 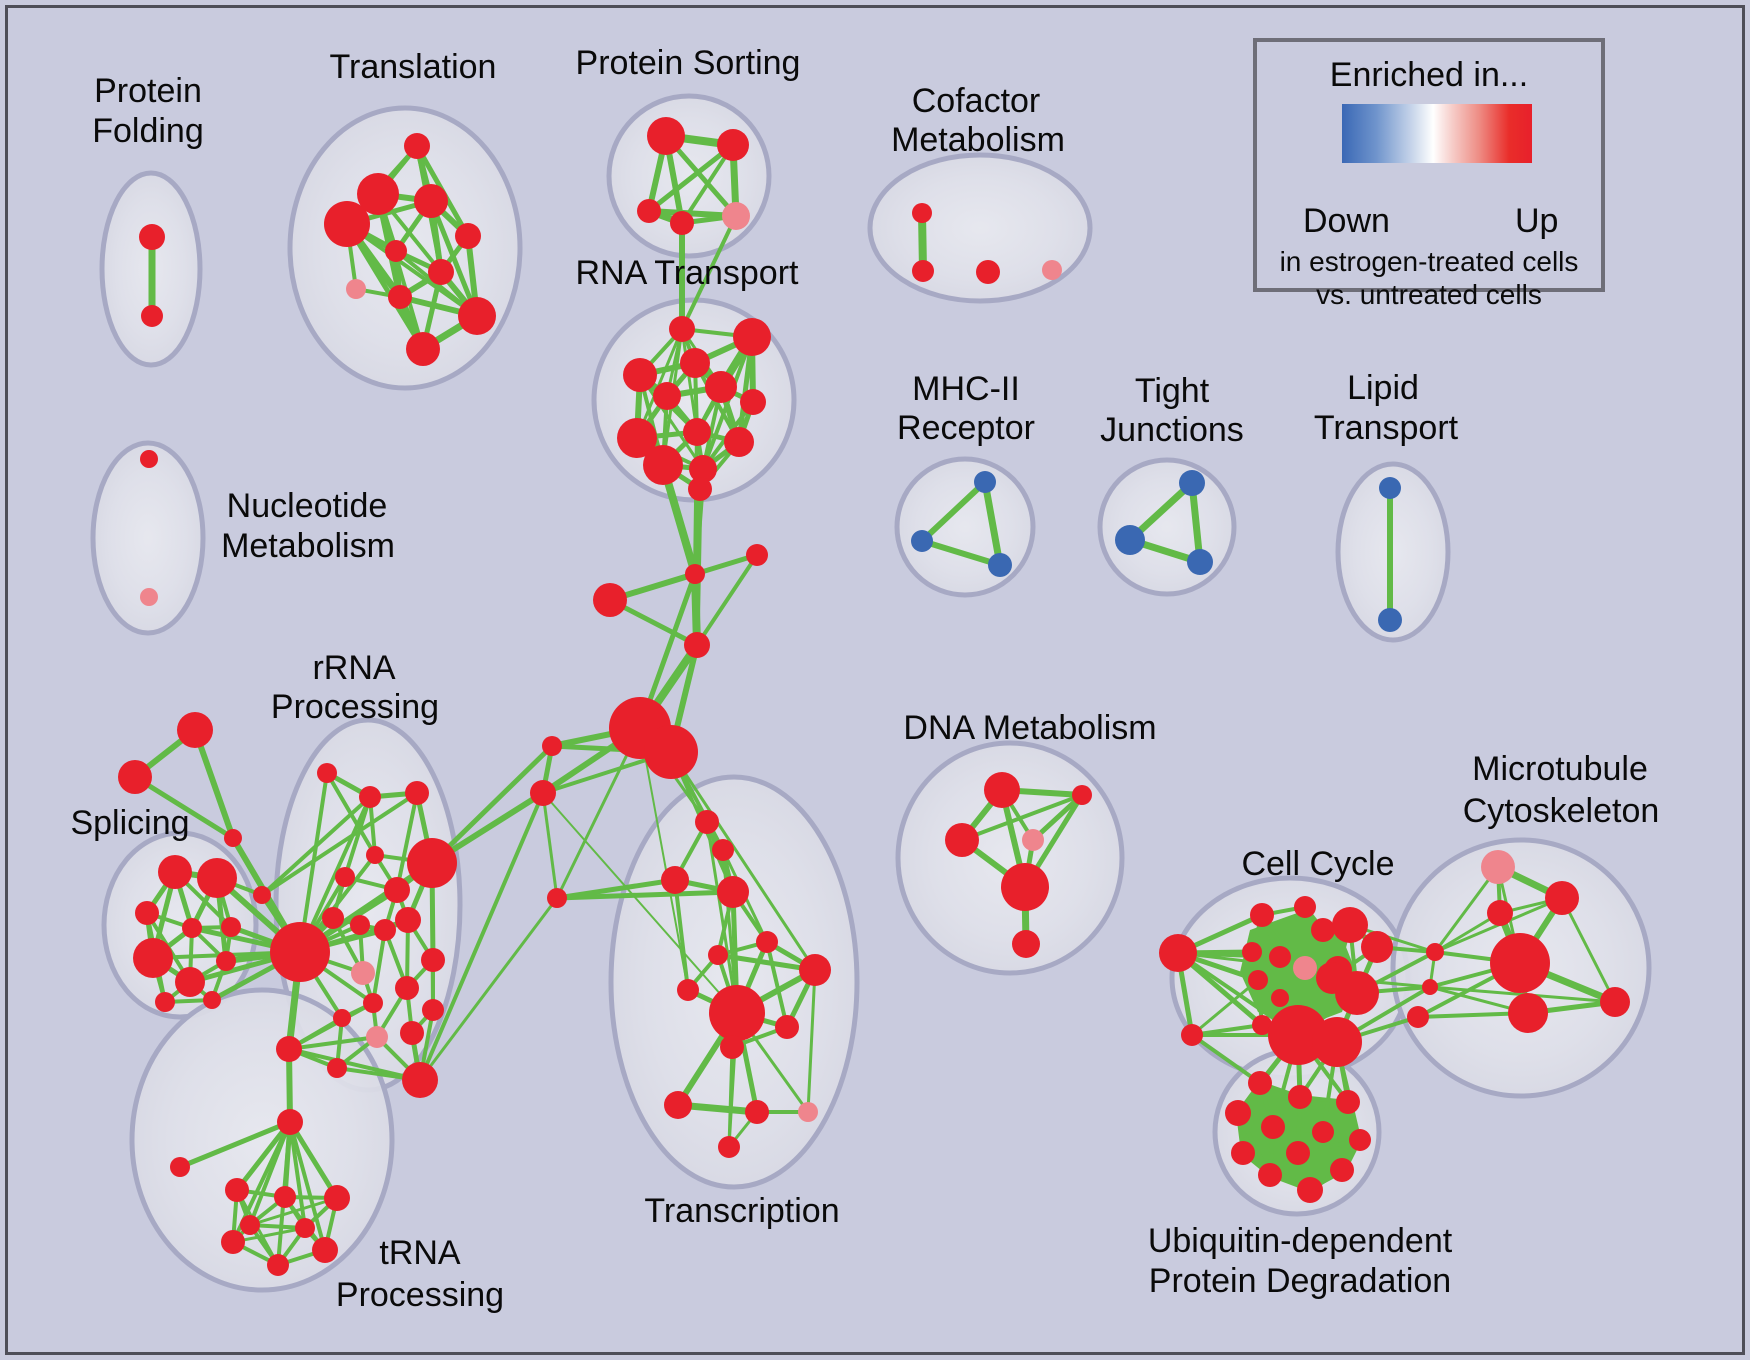 I want to click on cluster-label: Protein Degradation, so click(x=1300, y=1281).